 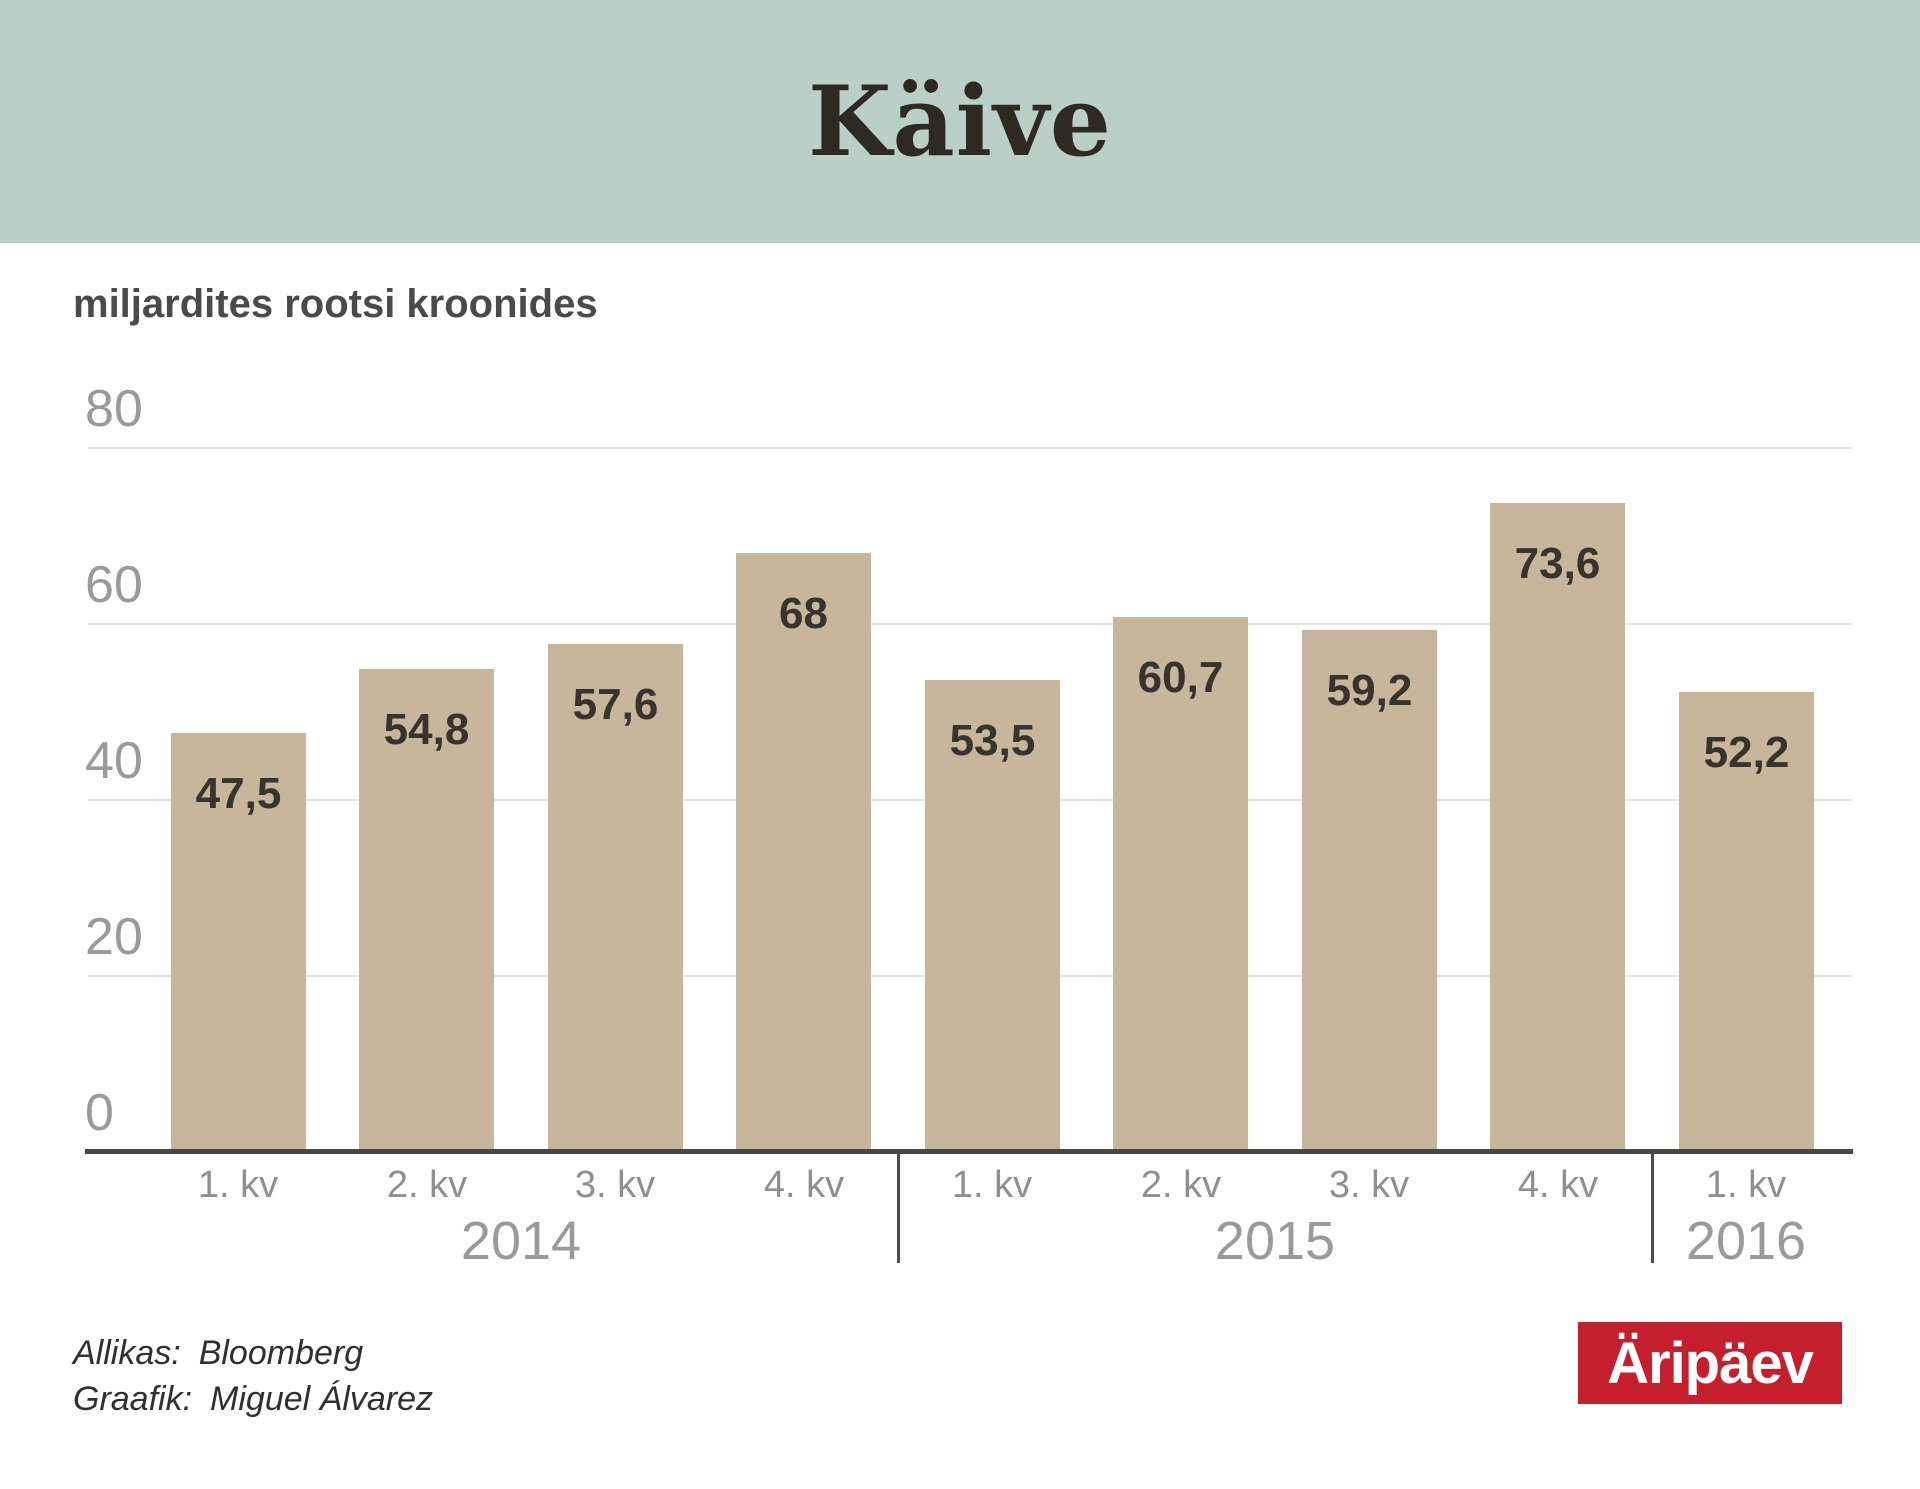 What do you see at coordinates (426, 910) in the screenshot?
I see `bar: 54,8` at bounding box center [426, 910].